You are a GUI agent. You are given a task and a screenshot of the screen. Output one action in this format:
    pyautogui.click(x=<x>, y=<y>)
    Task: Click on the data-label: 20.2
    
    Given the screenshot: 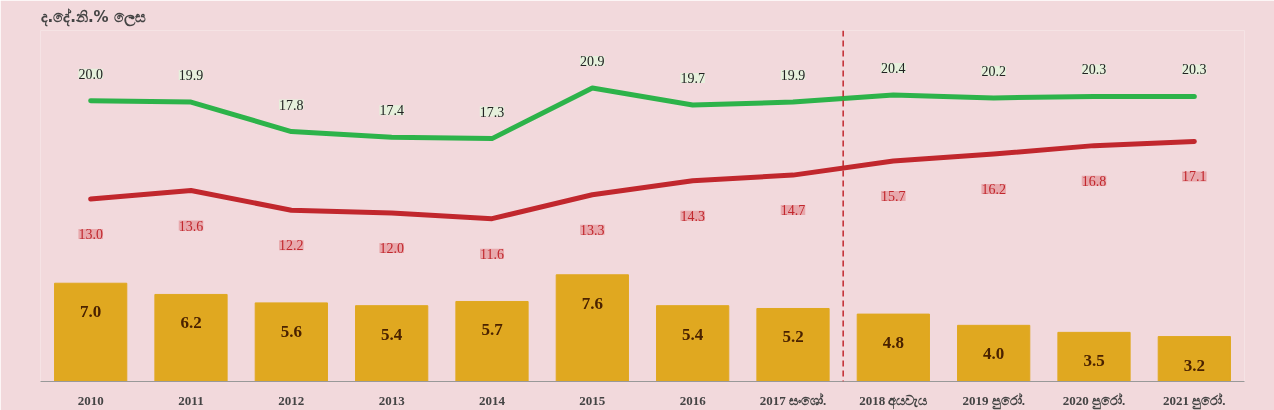 What is the action you would take?
    pyautogui.click(x=993, y=71)
    